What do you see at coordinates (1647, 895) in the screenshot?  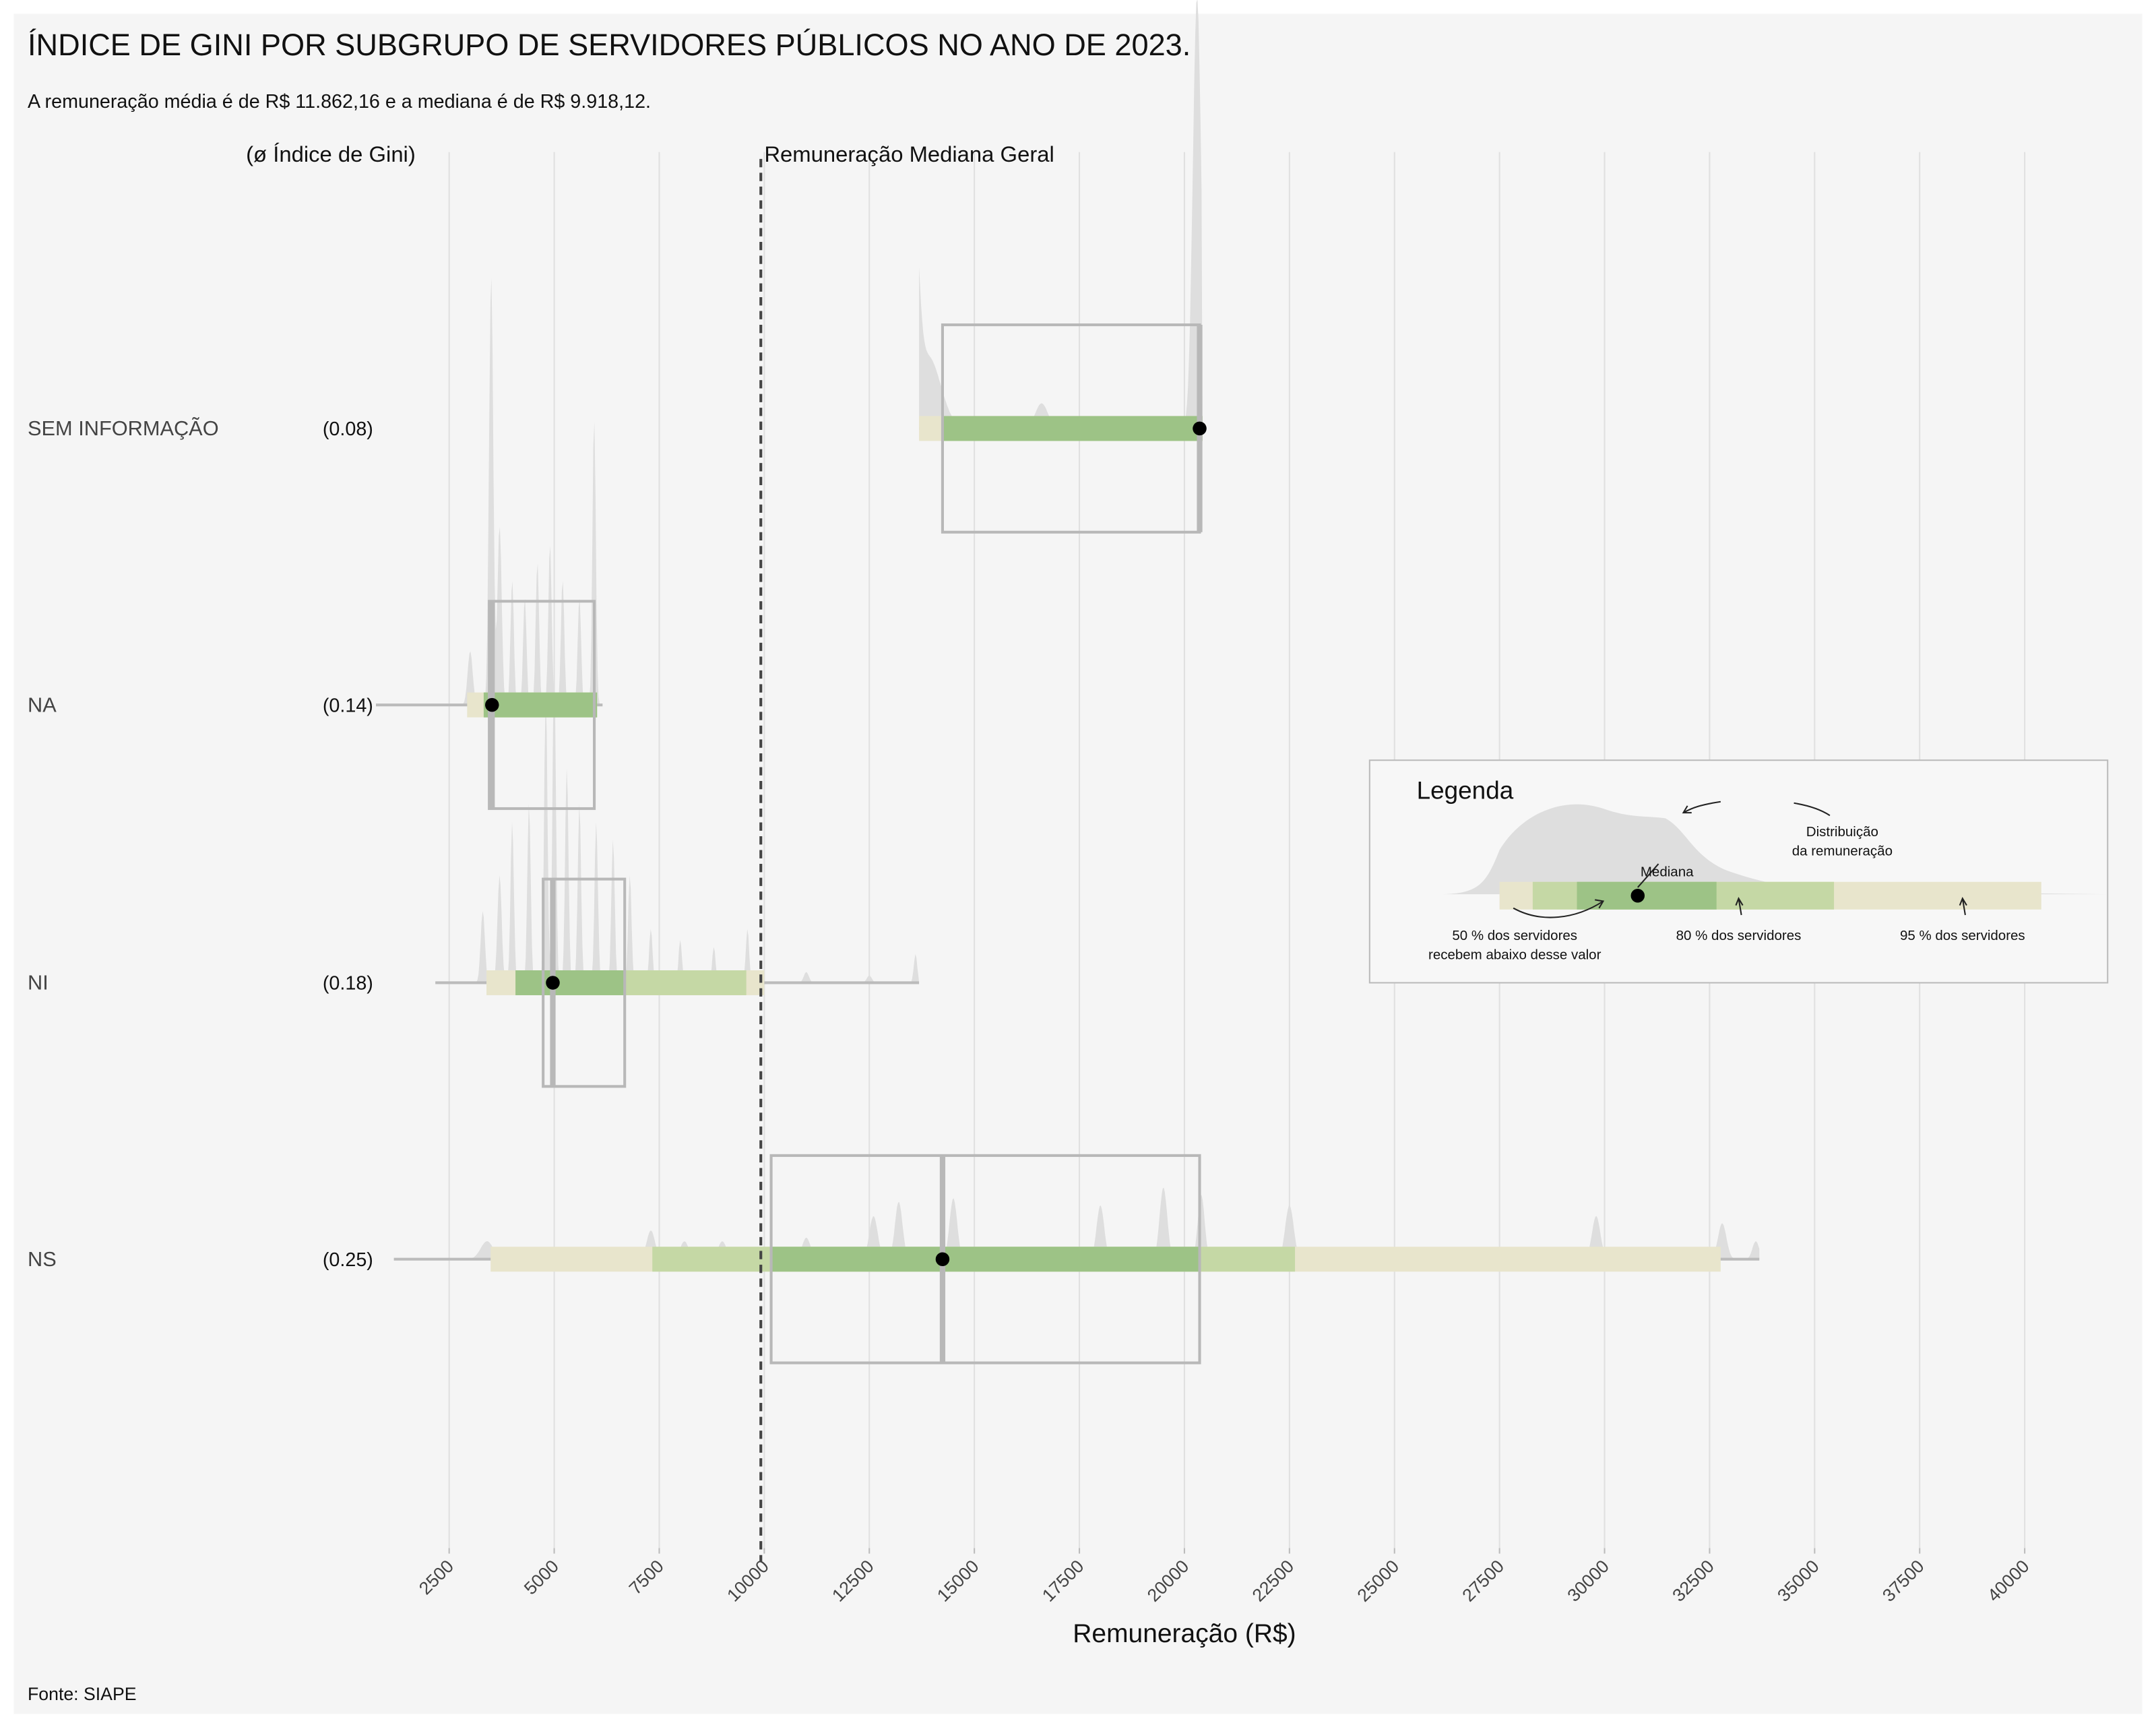 I see `legend-p50-band` at bounding box center [1647, 895].